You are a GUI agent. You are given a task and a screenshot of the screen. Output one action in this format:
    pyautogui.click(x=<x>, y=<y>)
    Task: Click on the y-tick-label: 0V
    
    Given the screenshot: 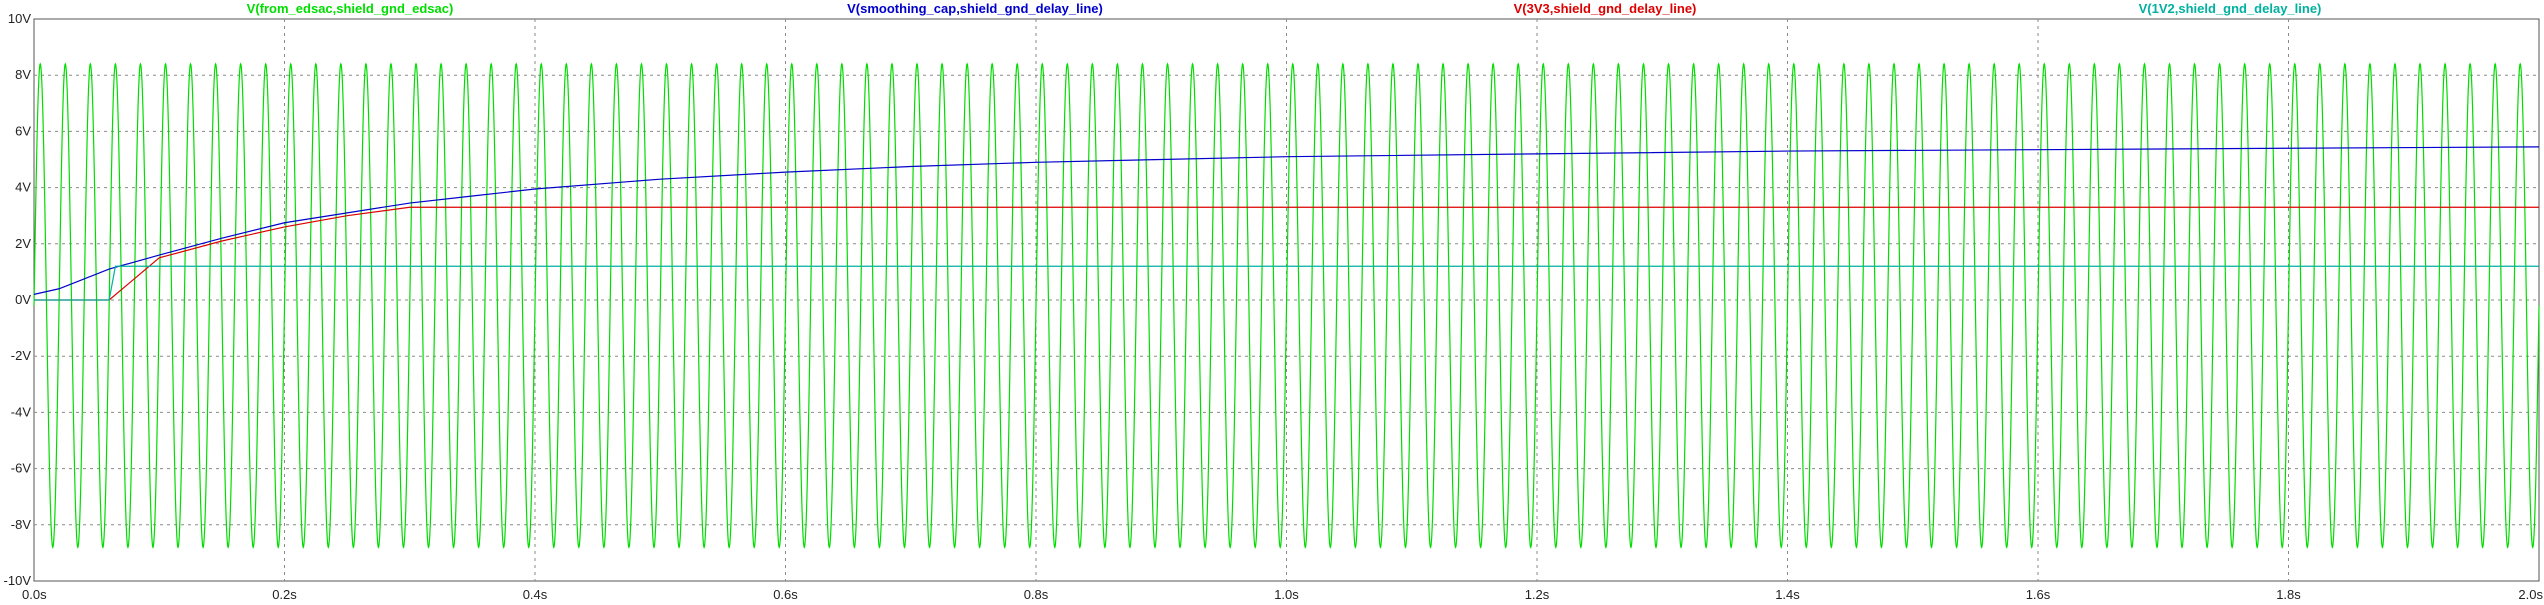 What is the action you would take?
    pyautogui.click(x=23, y=299)
    